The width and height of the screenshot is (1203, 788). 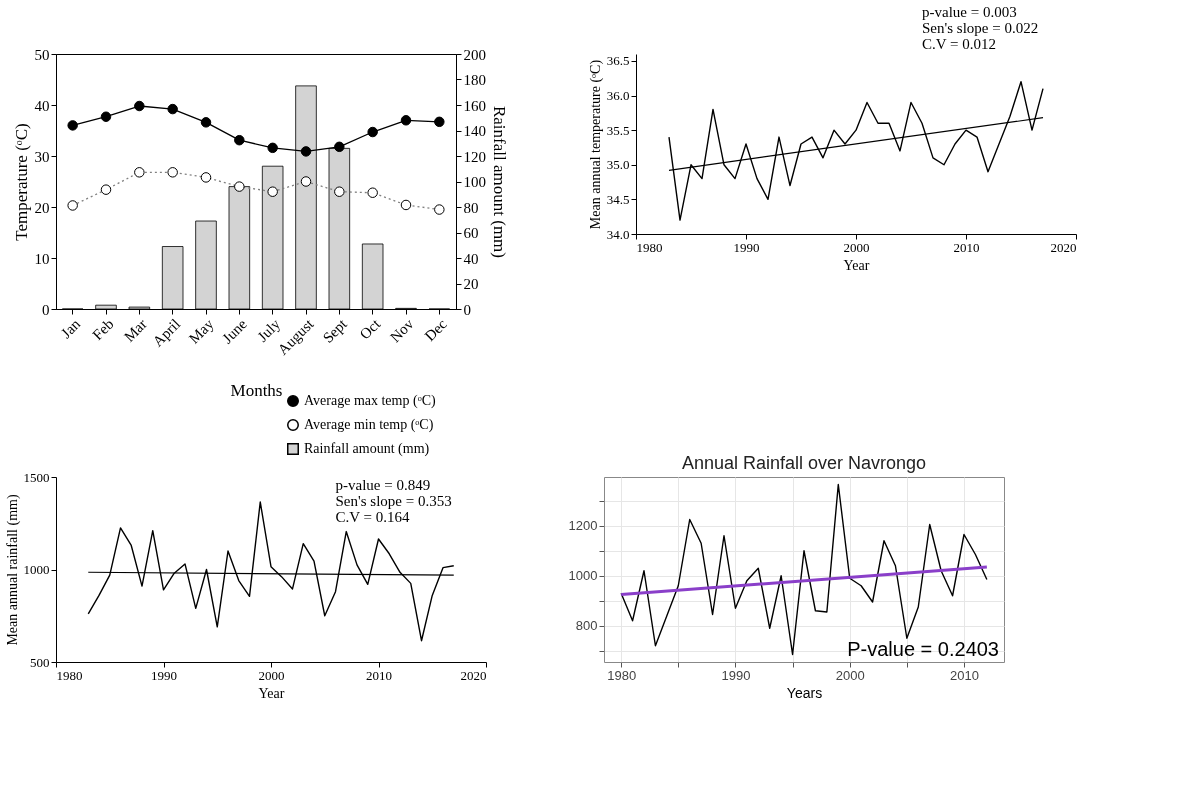 I want to click on x-tick-label: Oct, so click(x=370, y=329).